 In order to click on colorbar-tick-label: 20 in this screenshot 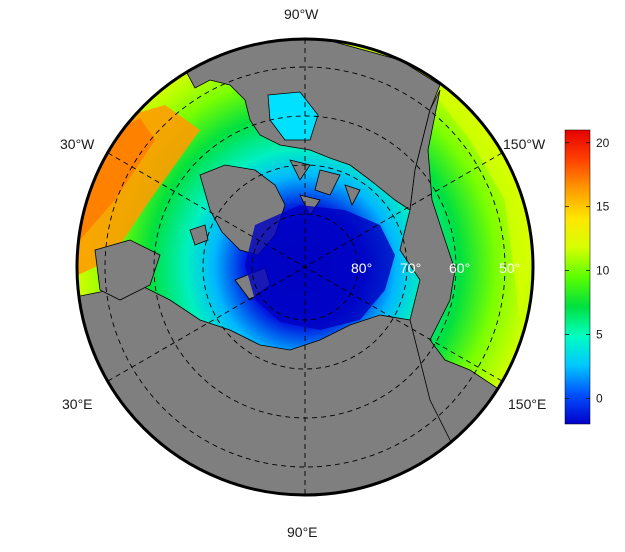, I will do `click(603, 143)`.